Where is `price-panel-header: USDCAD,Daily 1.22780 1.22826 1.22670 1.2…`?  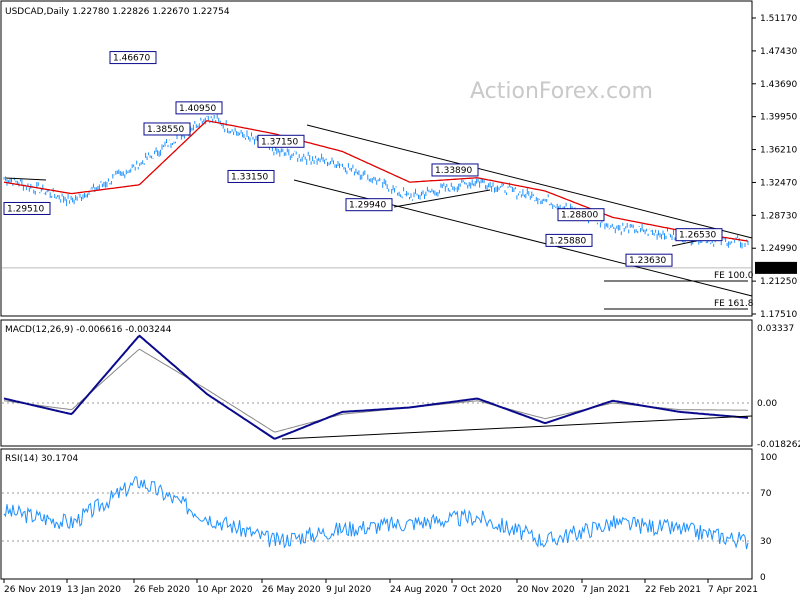
price-panel-header: USDCAD,Daily 1.22780 1.22826 1.22670 1.2… is located at coordinates (117, 12).